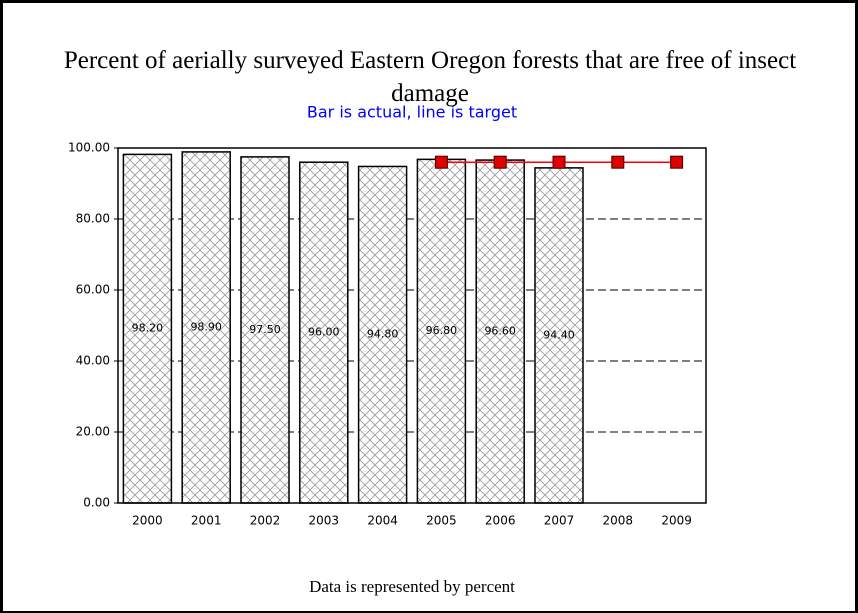  What do you see at coordinates (93, 432) in the screenshot?
I see `y-tick-label: 20.00` at bounding box center [93, 432].